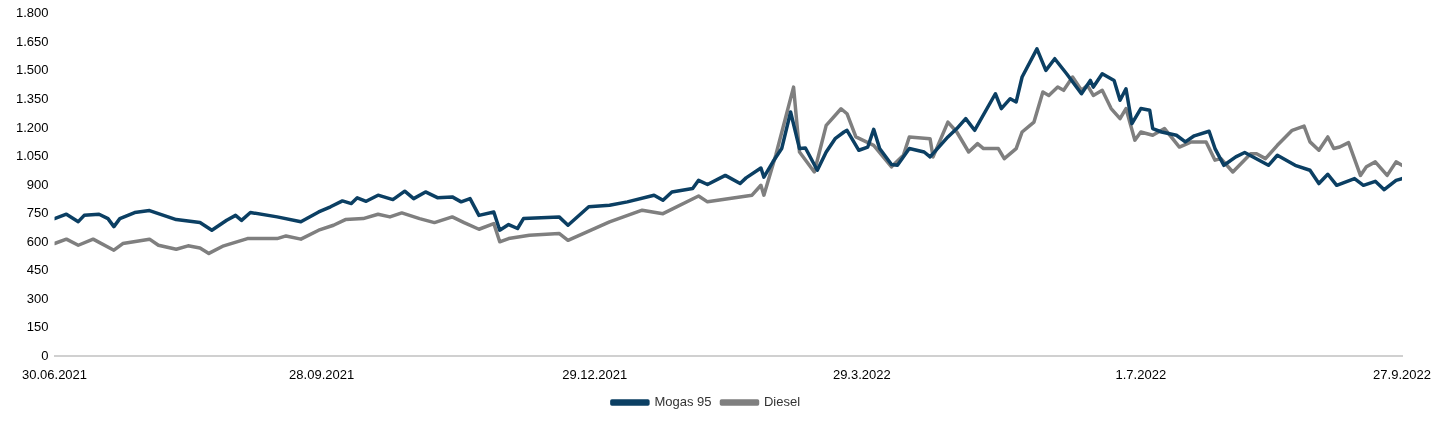 The width and height of the screenshot is (1442, 423). What do you see at coordinates (32, 13) in the screenshot?
I see `y-tick-label: 1.800` at bounding box center [32, 13].